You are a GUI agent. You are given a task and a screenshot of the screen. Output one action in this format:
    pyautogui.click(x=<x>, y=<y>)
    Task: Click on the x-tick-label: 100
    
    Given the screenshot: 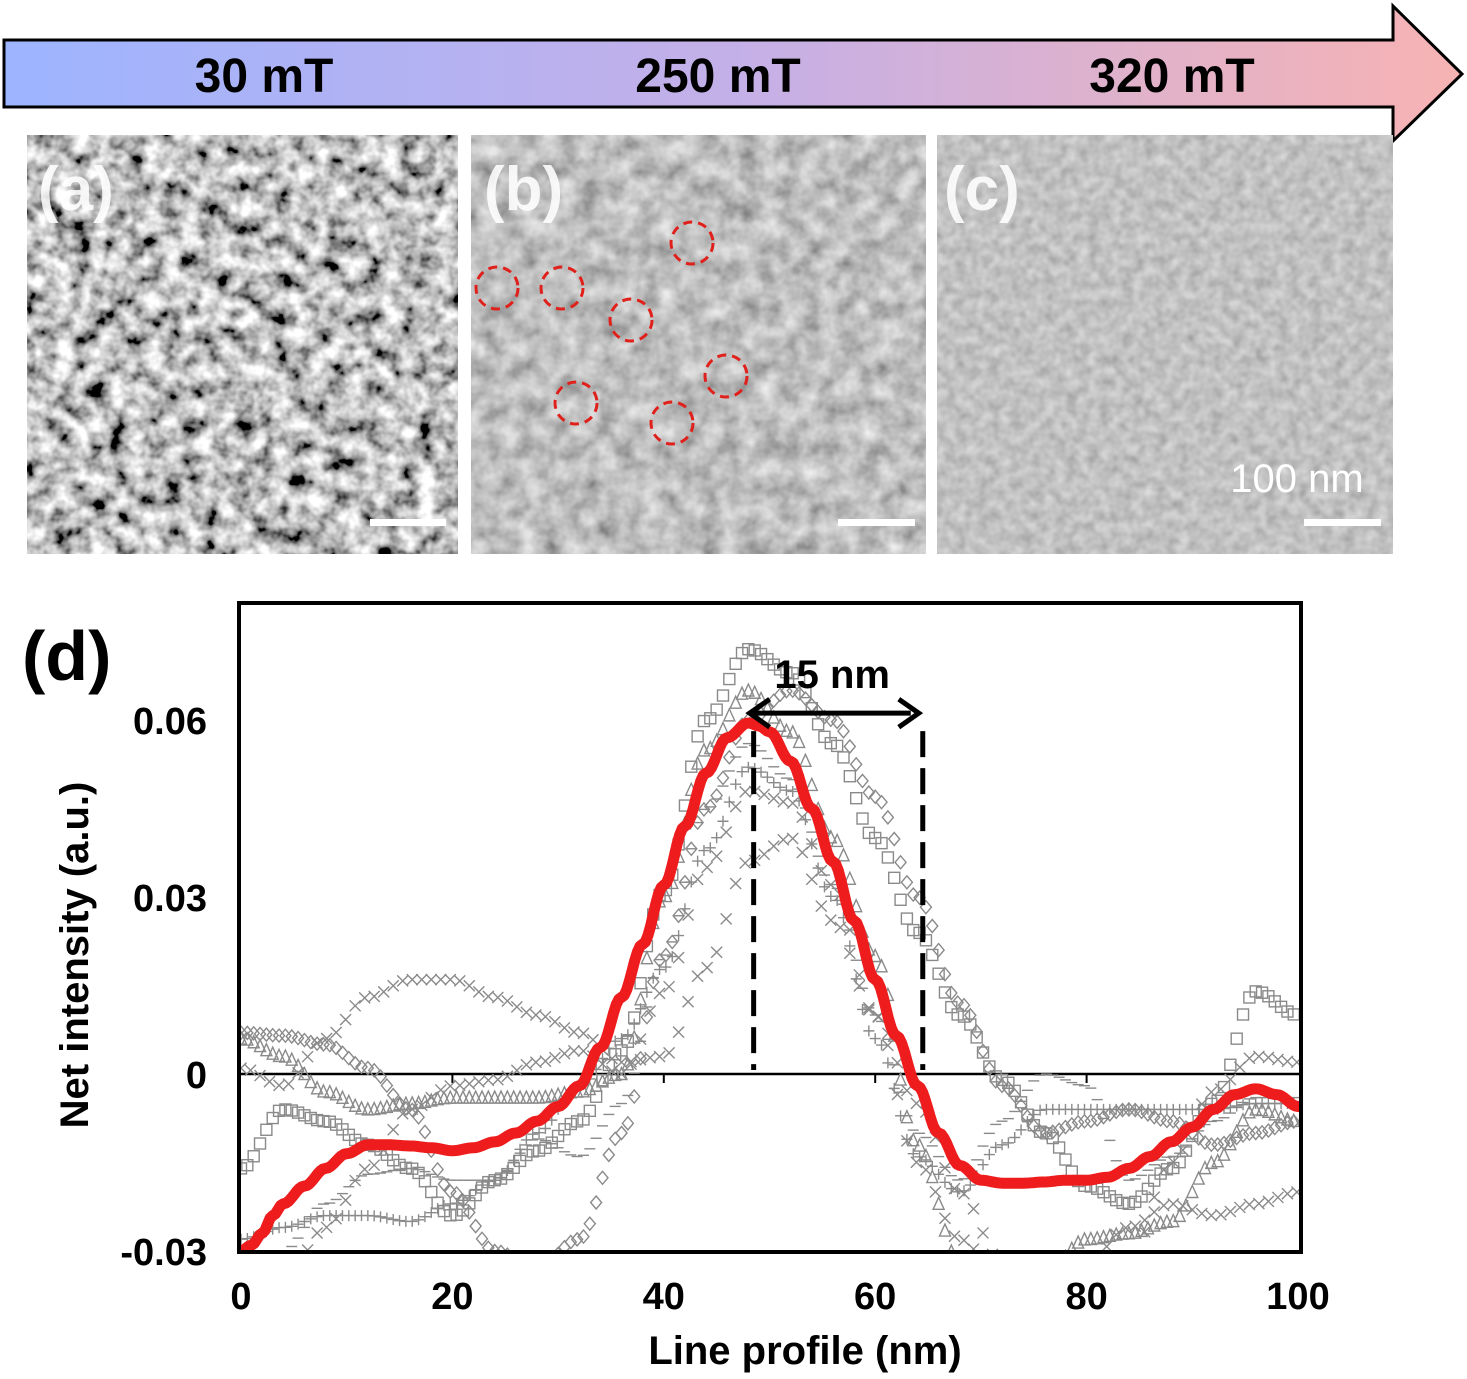 What is the action you would take?
    pyautogui.click(x=1297, y=1297)
    